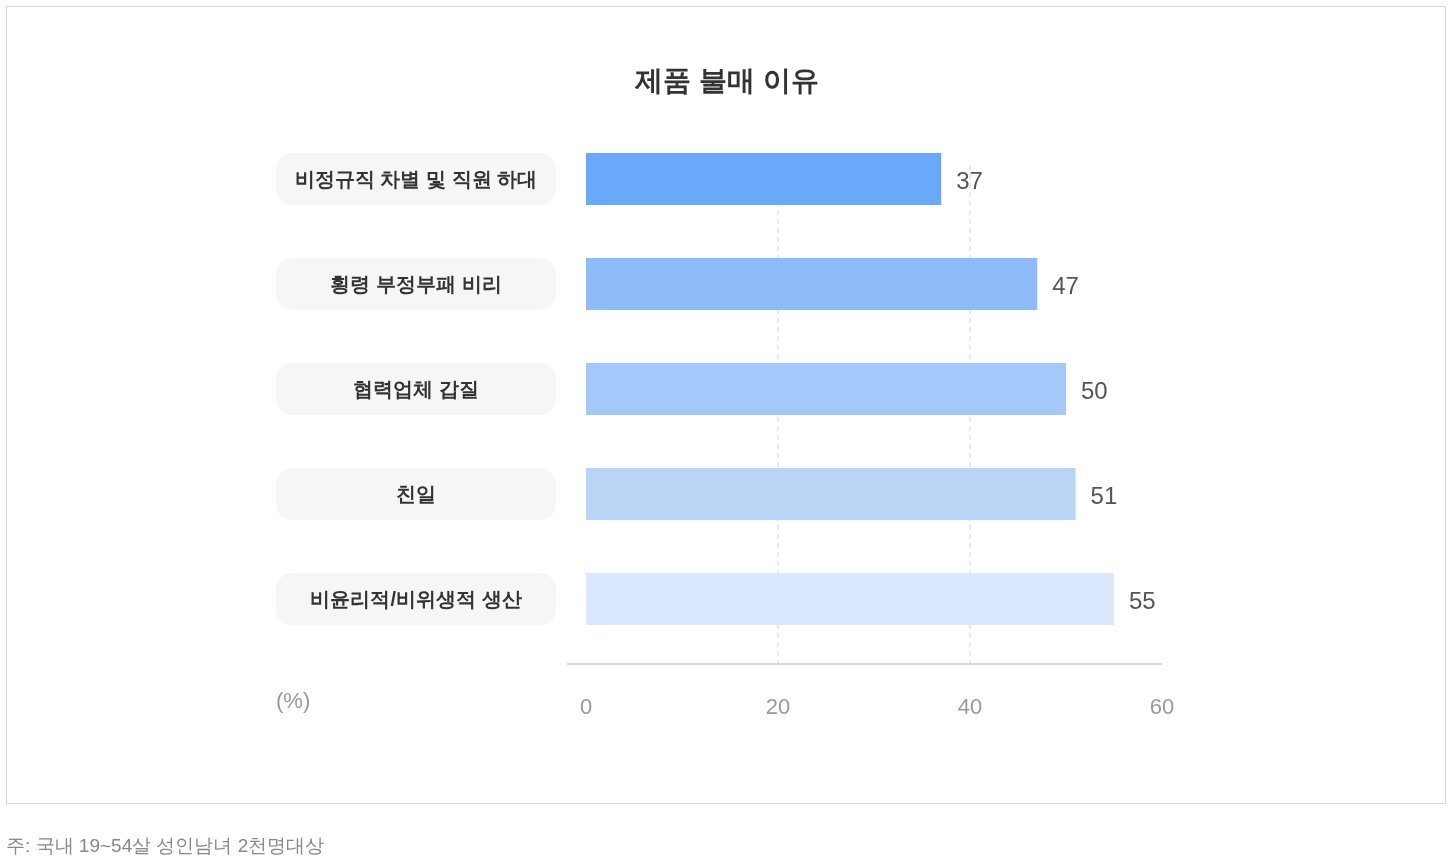 Image resolution: width=1454 pixels, height=866 pixels. I want to click on x-tick-label: 20, so click(778, 706).